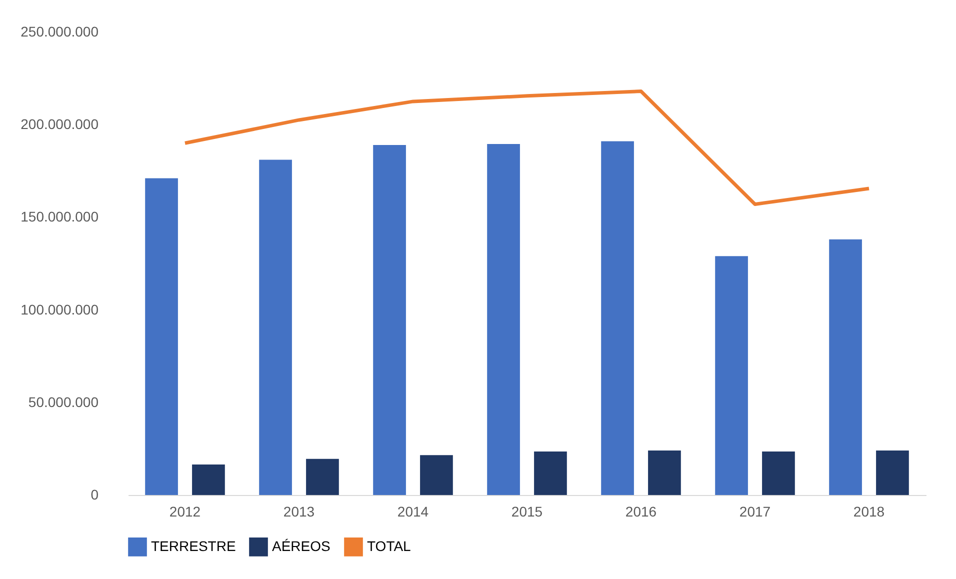 The width and height of the screenshot is (956, 579). Describe the element at coordinates (63, 402) in the screenshot. I see `y-tick-label: 50.000.000` at that location.